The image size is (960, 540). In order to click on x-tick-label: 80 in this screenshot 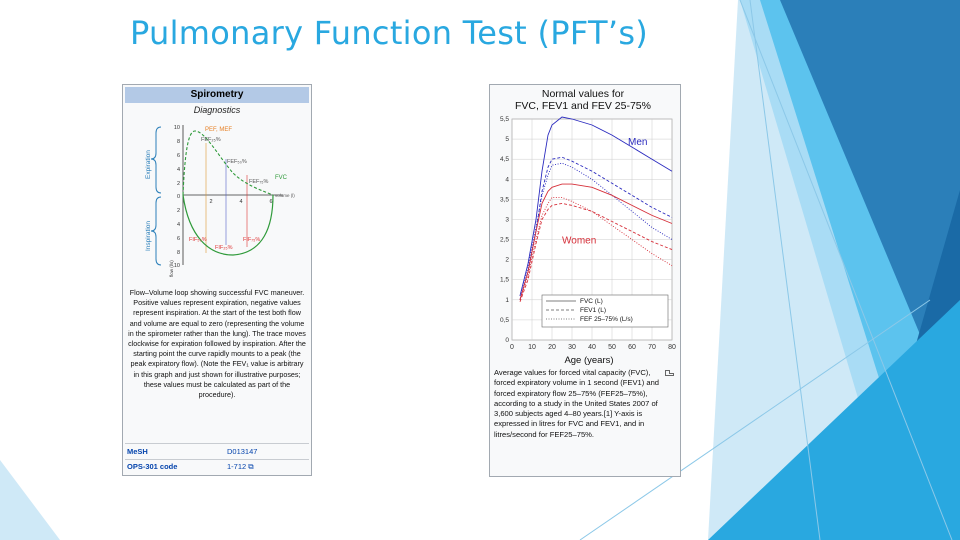, I will do `click(672, 347)`.